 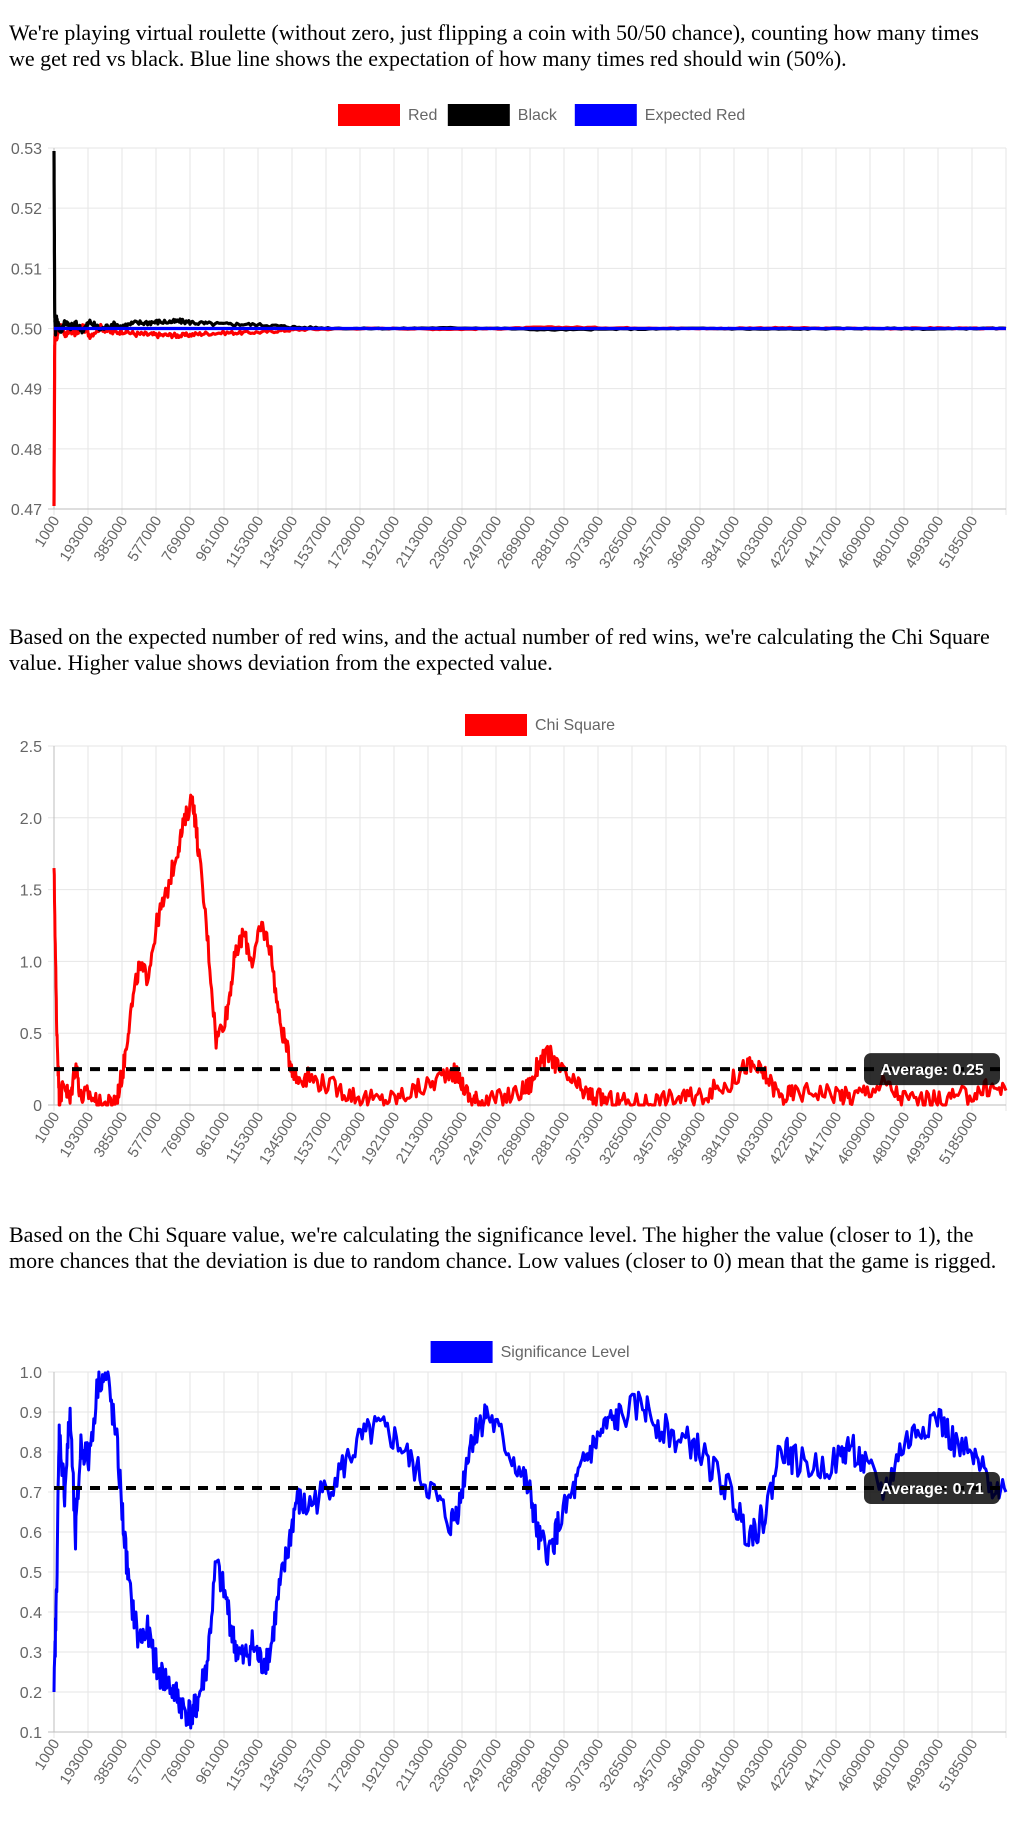 What do you see at coordinates (31, 1693) in the screenshot?
I see `y-tick-label: 0.2` at bounding box center [31, 1693].